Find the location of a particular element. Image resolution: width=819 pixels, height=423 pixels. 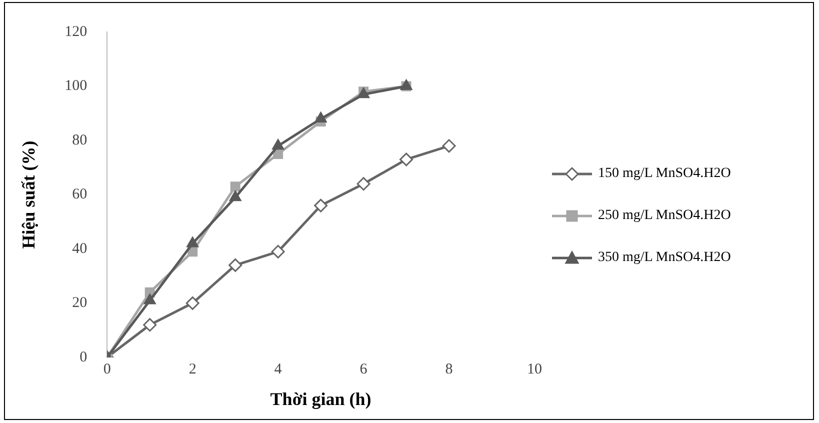

x-tick-label: 0 is located at coordinates (107, 369).